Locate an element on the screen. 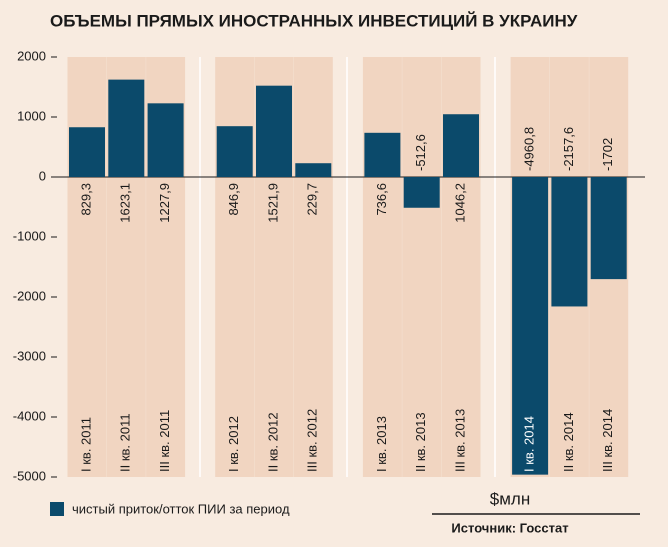 The image size is (668, 547). value-label: 1046,2 is located at coordinates (459, 203).